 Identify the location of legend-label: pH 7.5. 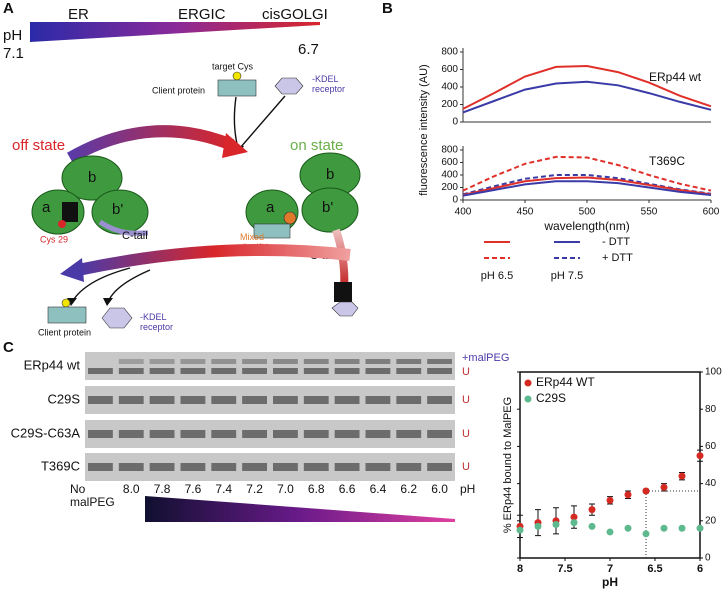
(567, 276).